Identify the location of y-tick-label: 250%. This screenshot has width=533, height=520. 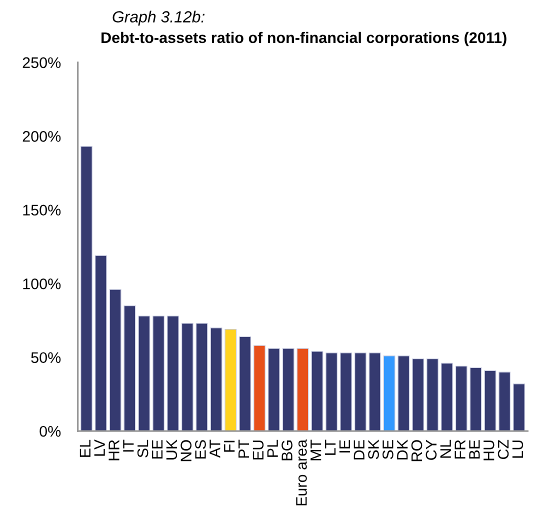
(41, 62).